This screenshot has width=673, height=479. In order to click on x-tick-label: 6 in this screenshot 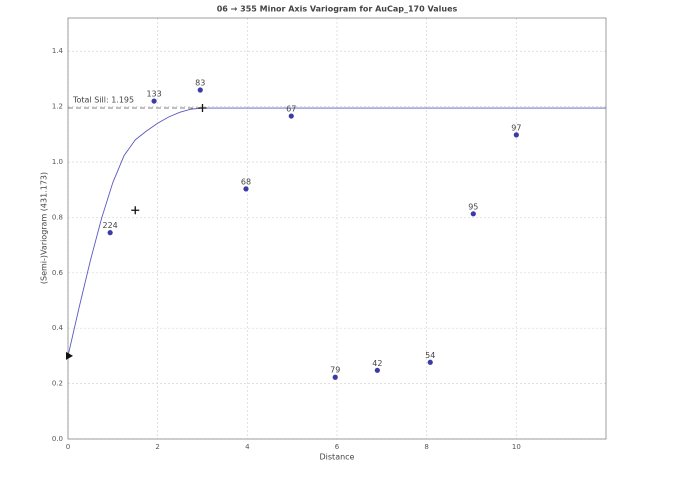, I will do `click(337, 447)`.